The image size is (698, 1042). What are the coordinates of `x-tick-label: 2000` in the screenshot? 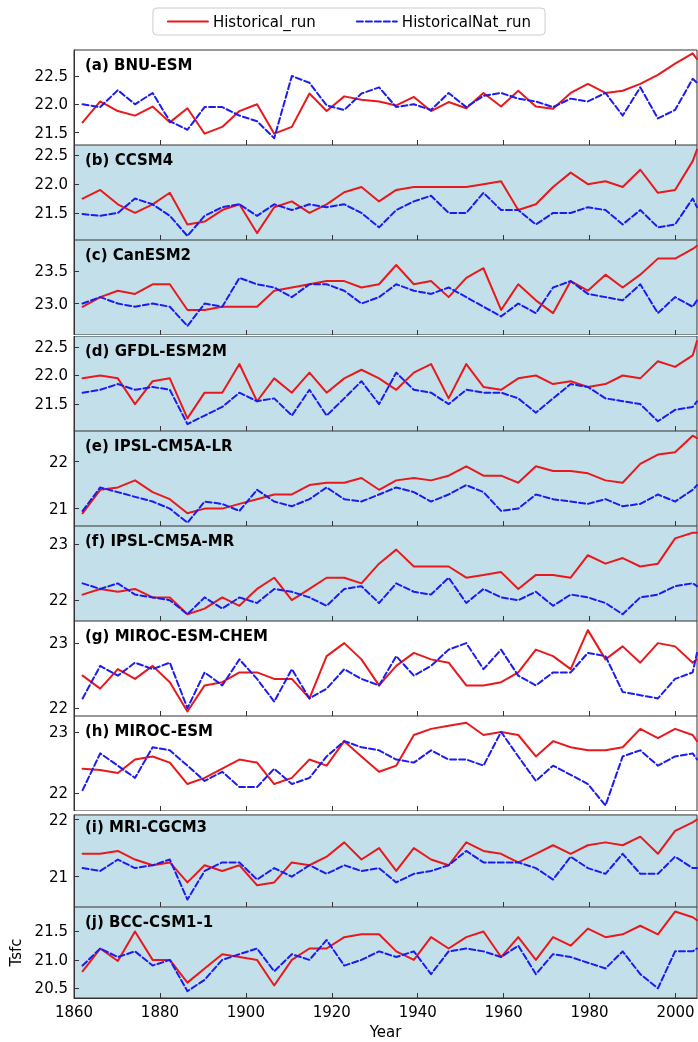 It's located at (675, 1011).